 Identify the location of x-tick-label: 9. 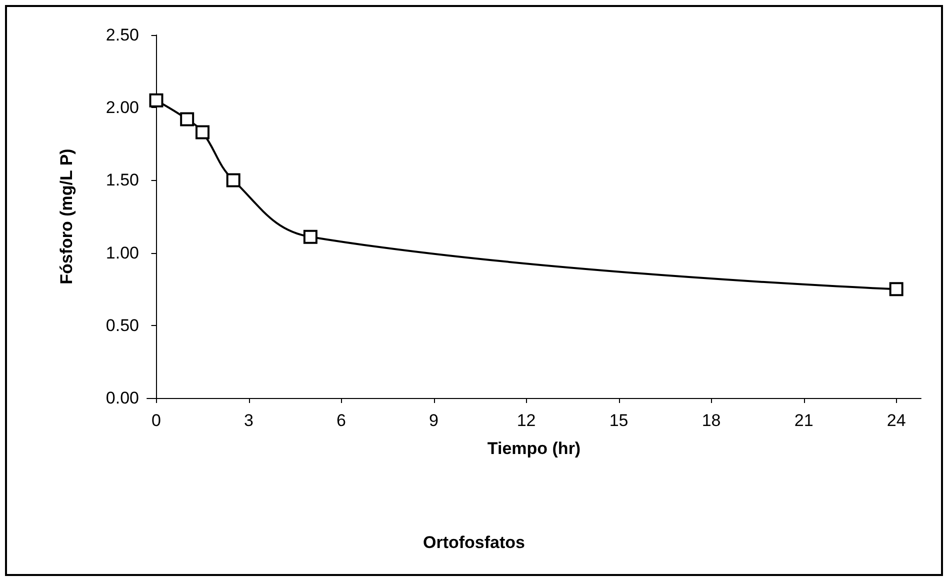
(434, 420).